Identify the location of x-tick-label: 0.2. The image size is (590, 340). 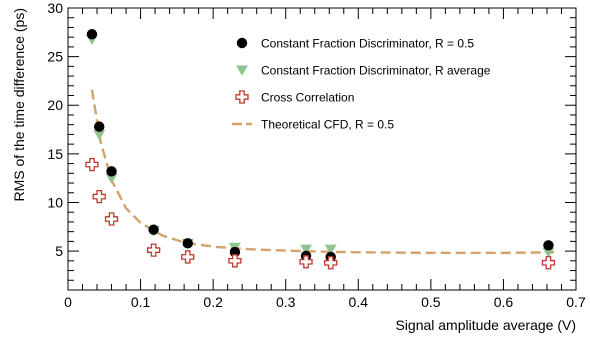
(213, 302).